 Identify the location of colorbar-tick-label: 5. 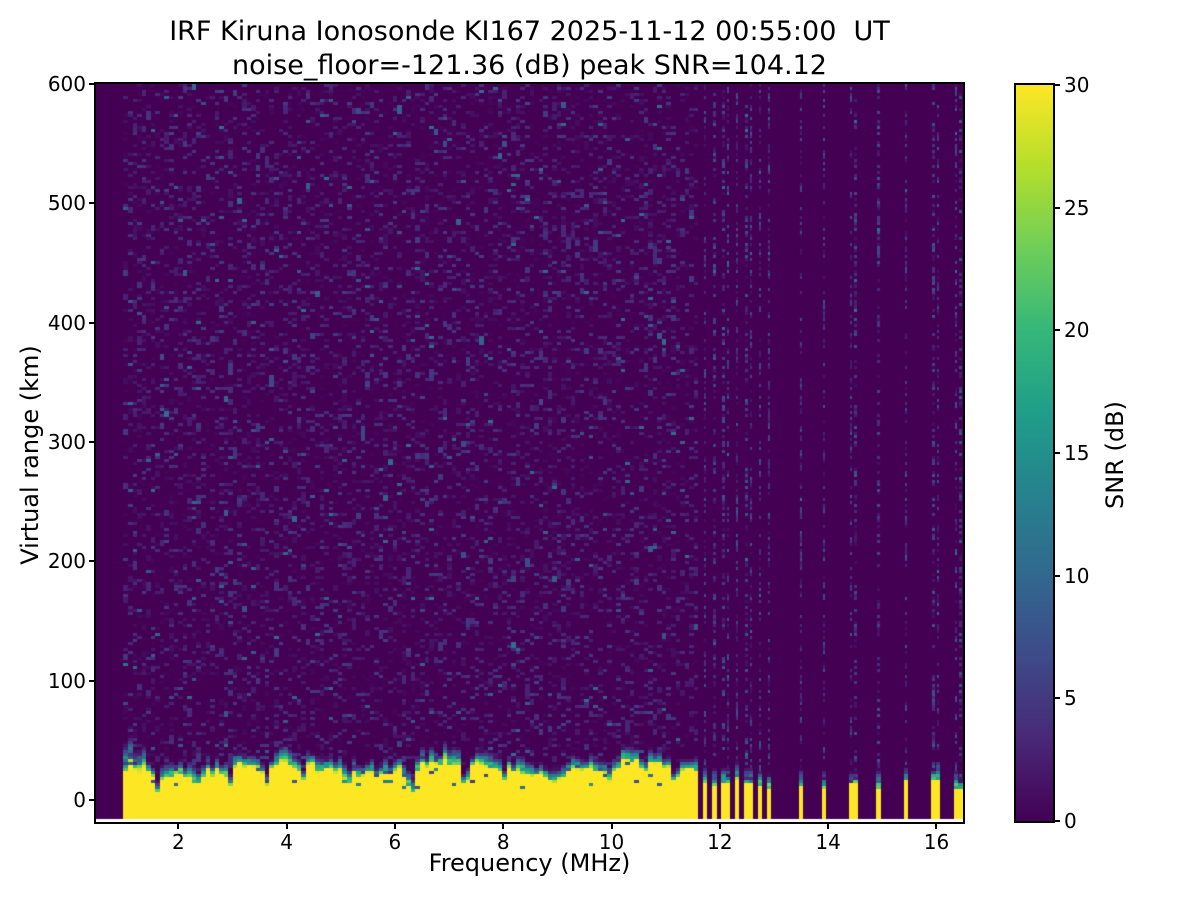
(1070, 698).